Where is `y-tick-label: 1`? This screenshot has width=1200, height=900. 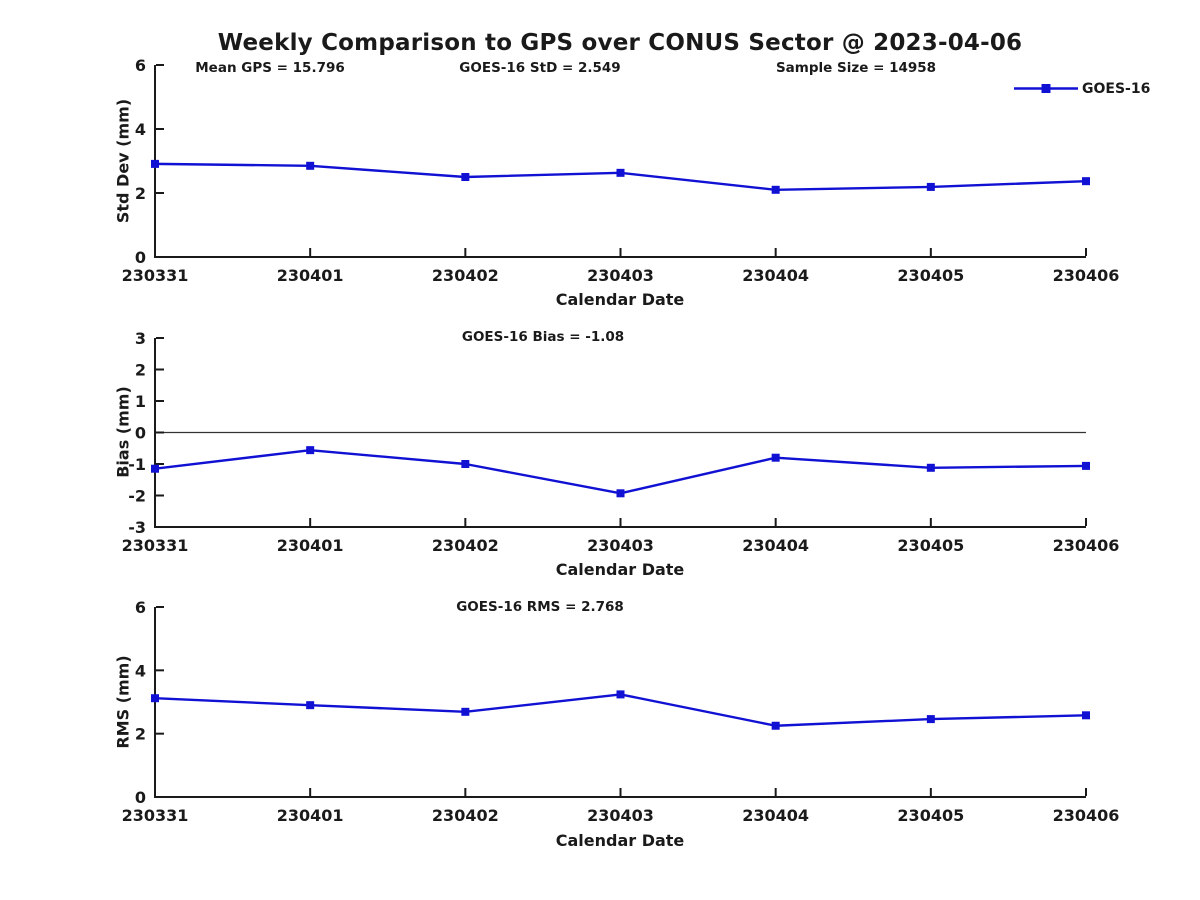
y-tick-label: 1 is located at coordinates (140, 401).